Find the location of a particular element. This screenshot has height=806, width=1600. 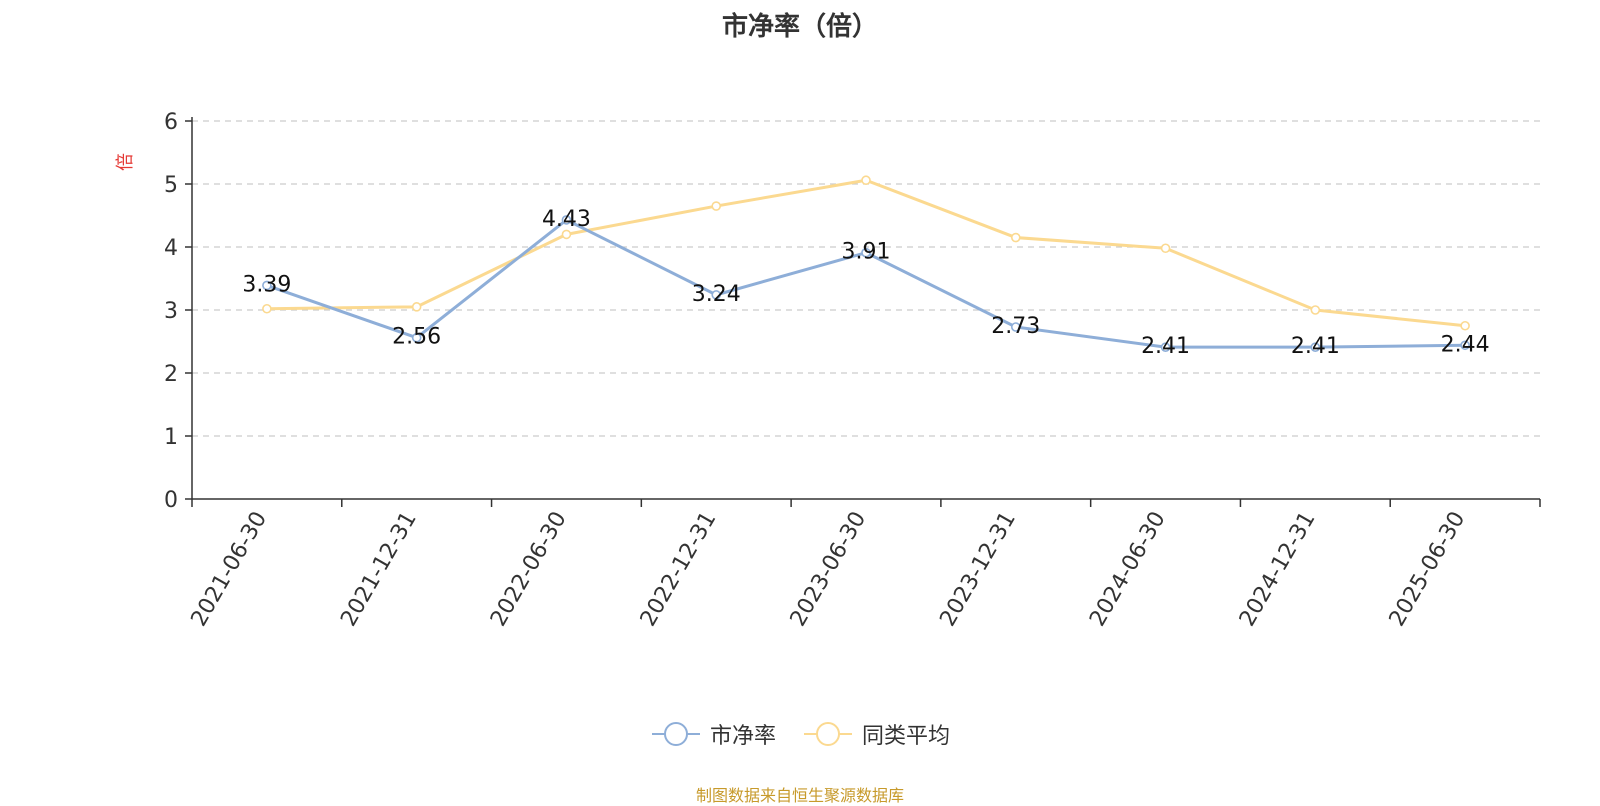

legend-item-peer-average: 同类平均 is located at coordinates (876, 734).